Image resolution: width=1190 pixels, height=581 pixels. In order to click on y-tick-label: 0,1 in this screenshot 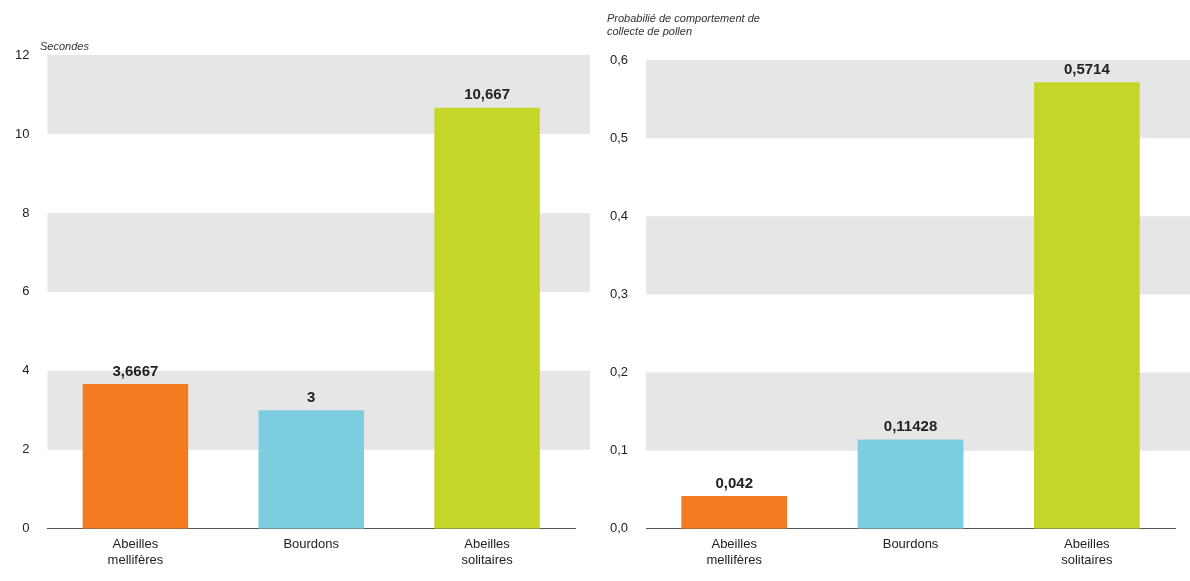, I will do `click(619, 450)`.